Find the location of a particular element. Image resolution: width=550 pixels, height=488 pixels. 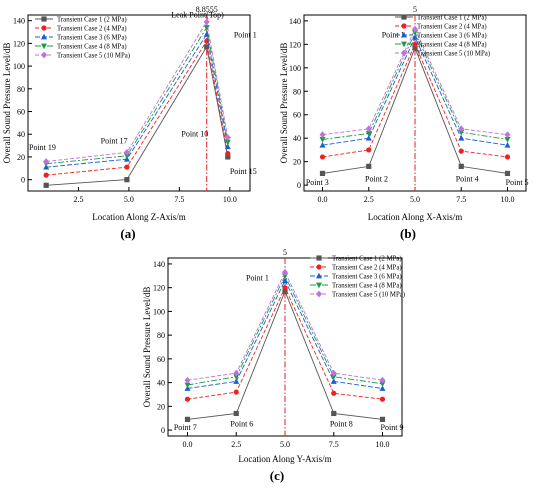

point-annotation: Leak Point(Top) is located at coordinates (197, 14).